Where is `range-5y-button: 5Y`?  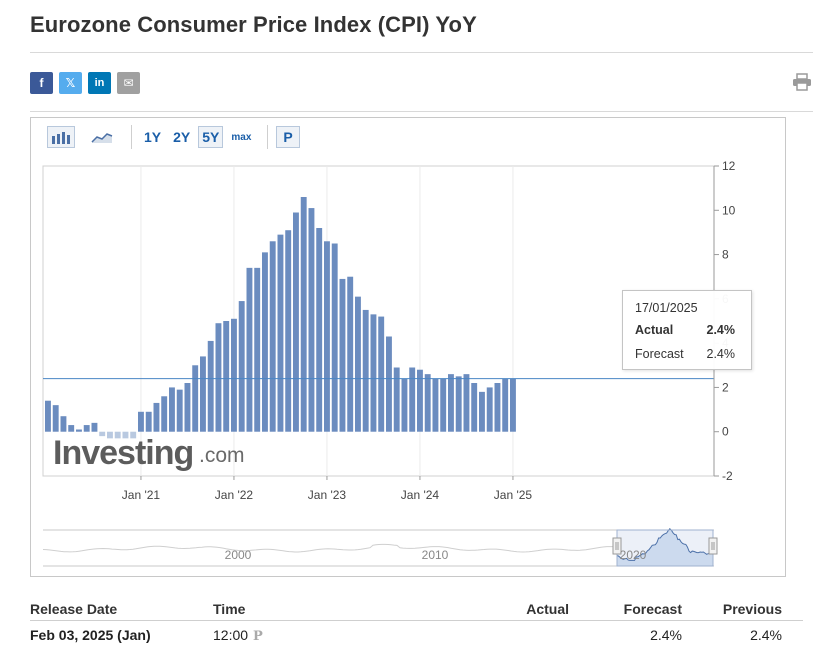 range-5y-button: 5Y is located at coordinates (211, 137).